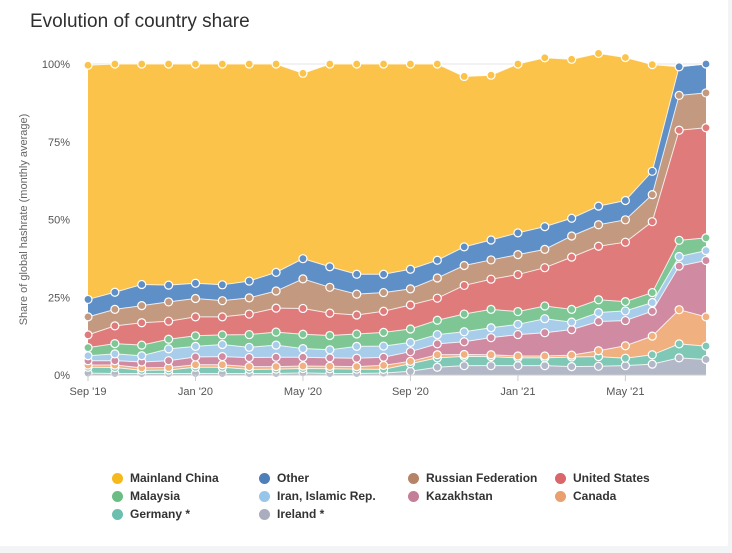  Describe the element at coordinates (630, 496) in the screenshot. I see `legend-item-canada: Canada` at that location.